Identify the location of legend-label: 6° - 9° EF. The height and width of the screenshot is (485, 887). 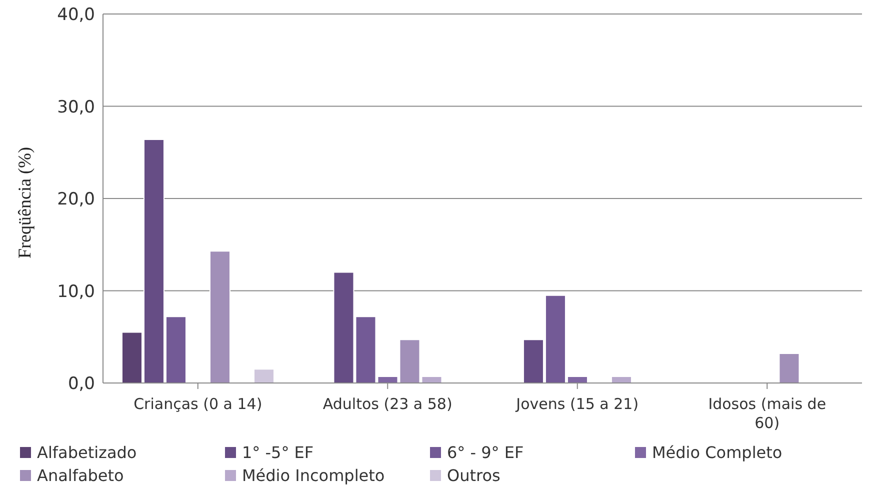
(485, 452).